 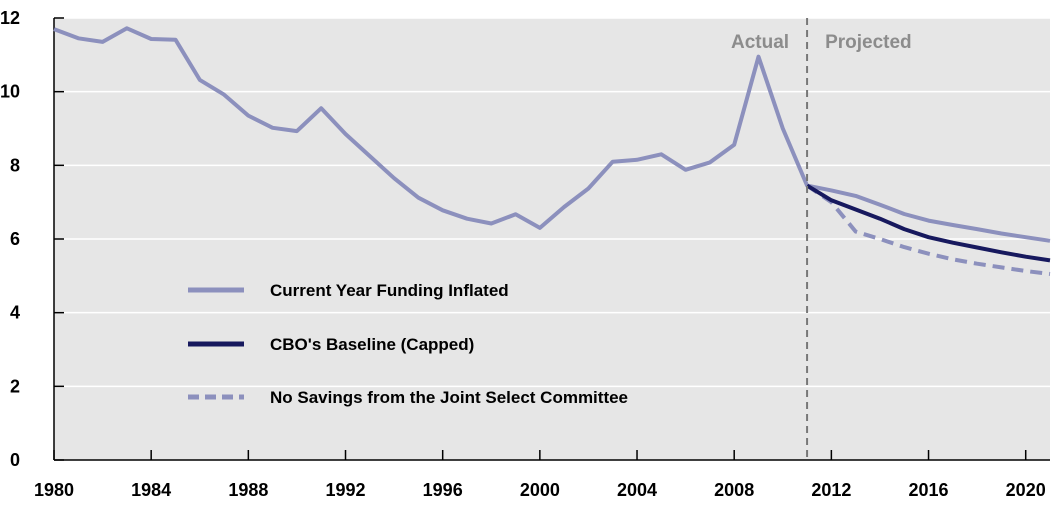 What do you see at coordinates (928, 223) in the screenshot?
I see `series-line-cbo-baseline` at bounding box center [928, 223].